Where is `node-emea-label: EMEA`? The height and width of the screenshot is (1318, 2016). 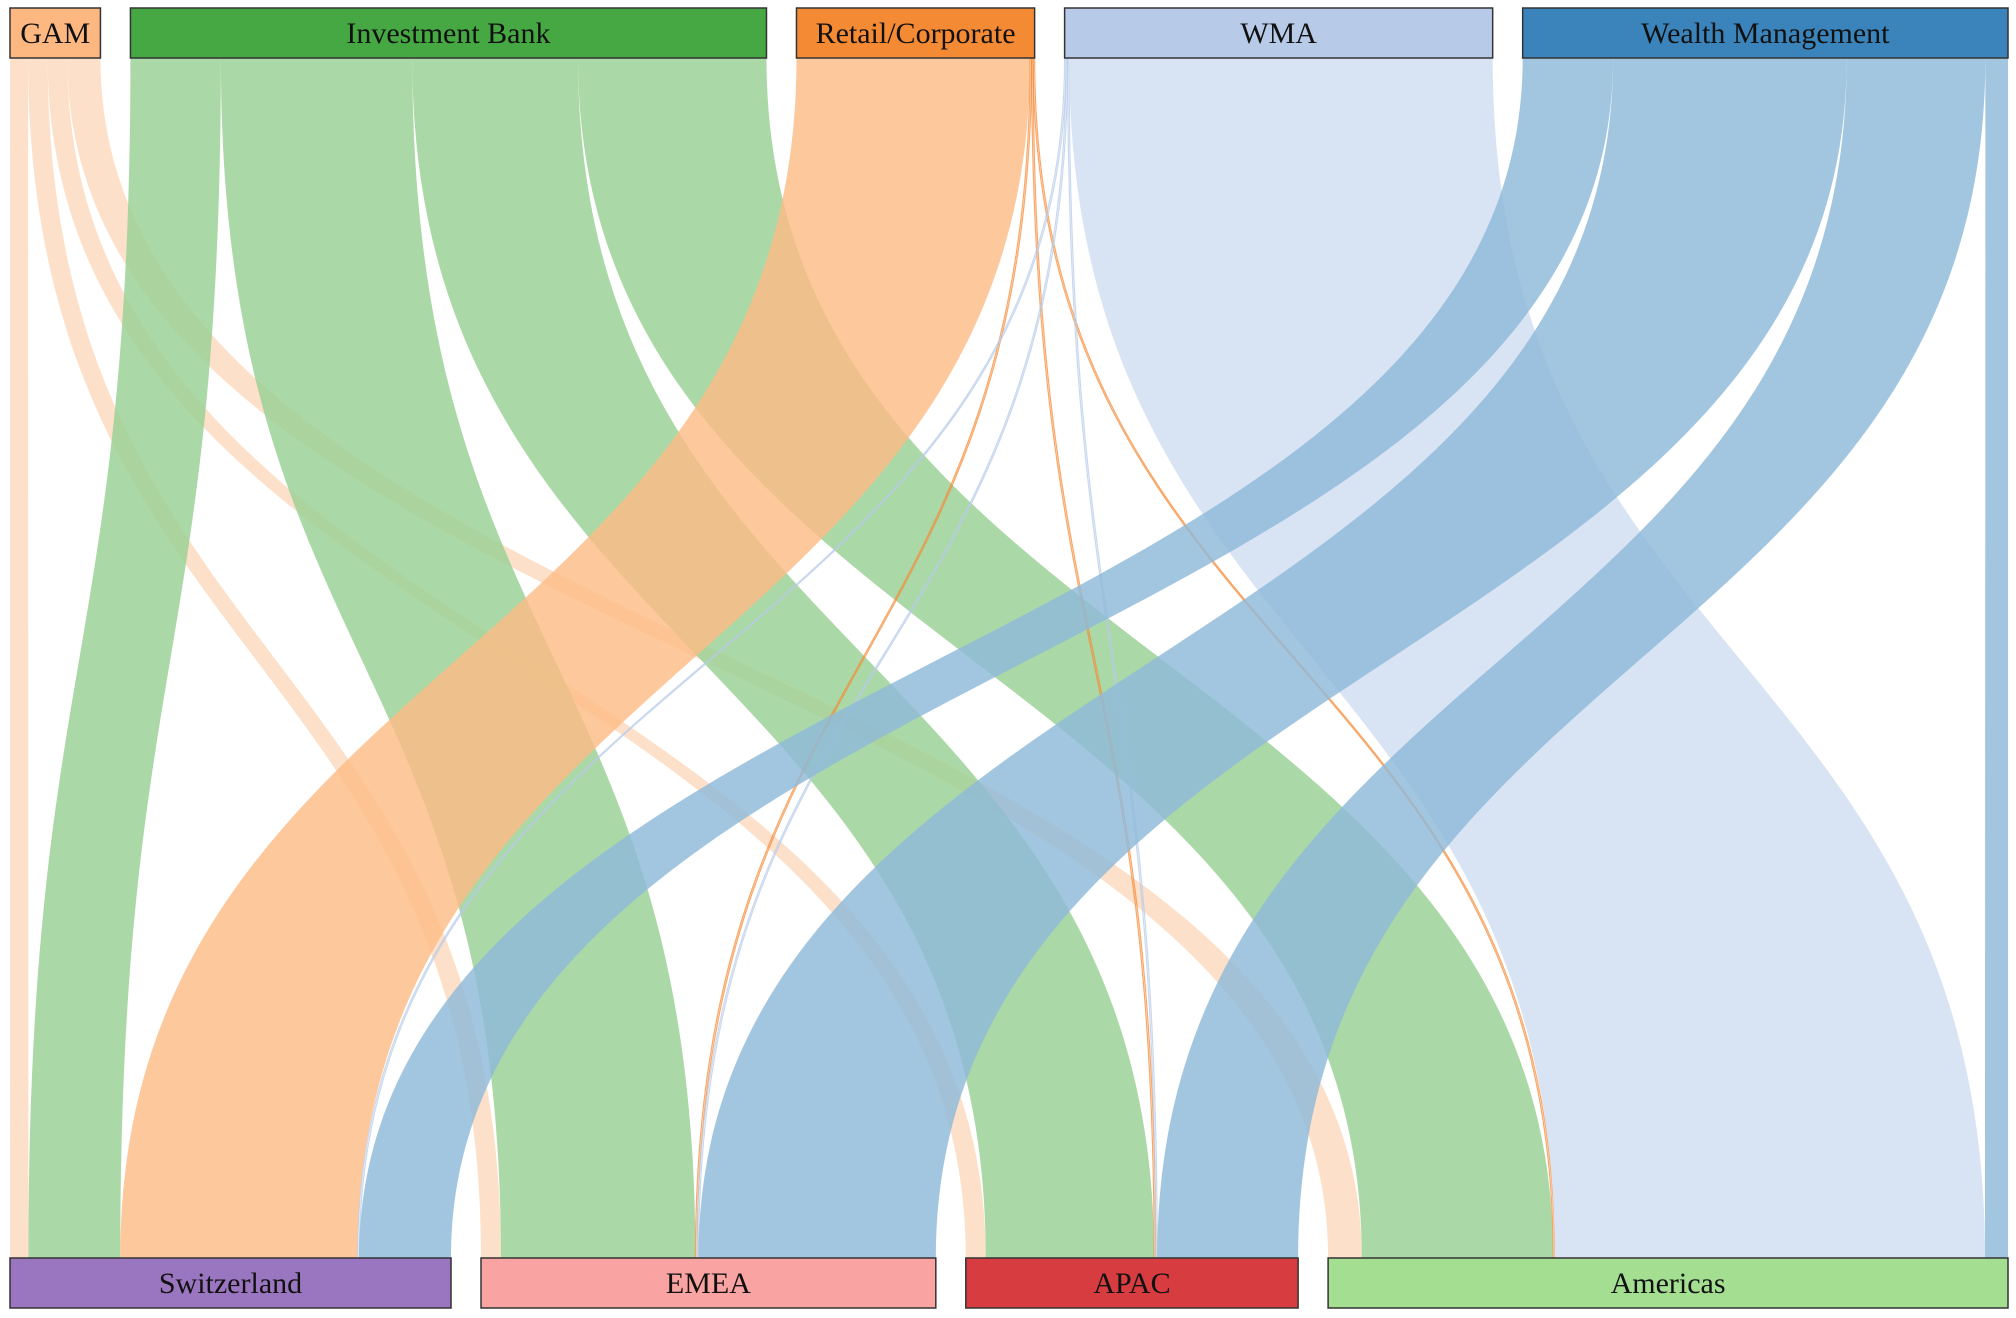
node-emea-label: EMEA is located at coordinates (708, 1283).